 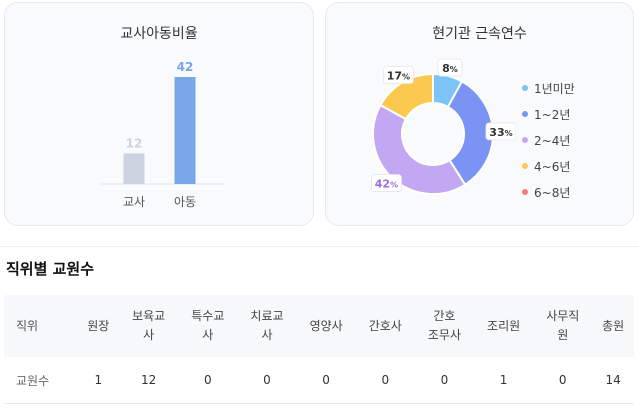 I want to click on legend-item: 1년미만, so click(x=548, y=88).